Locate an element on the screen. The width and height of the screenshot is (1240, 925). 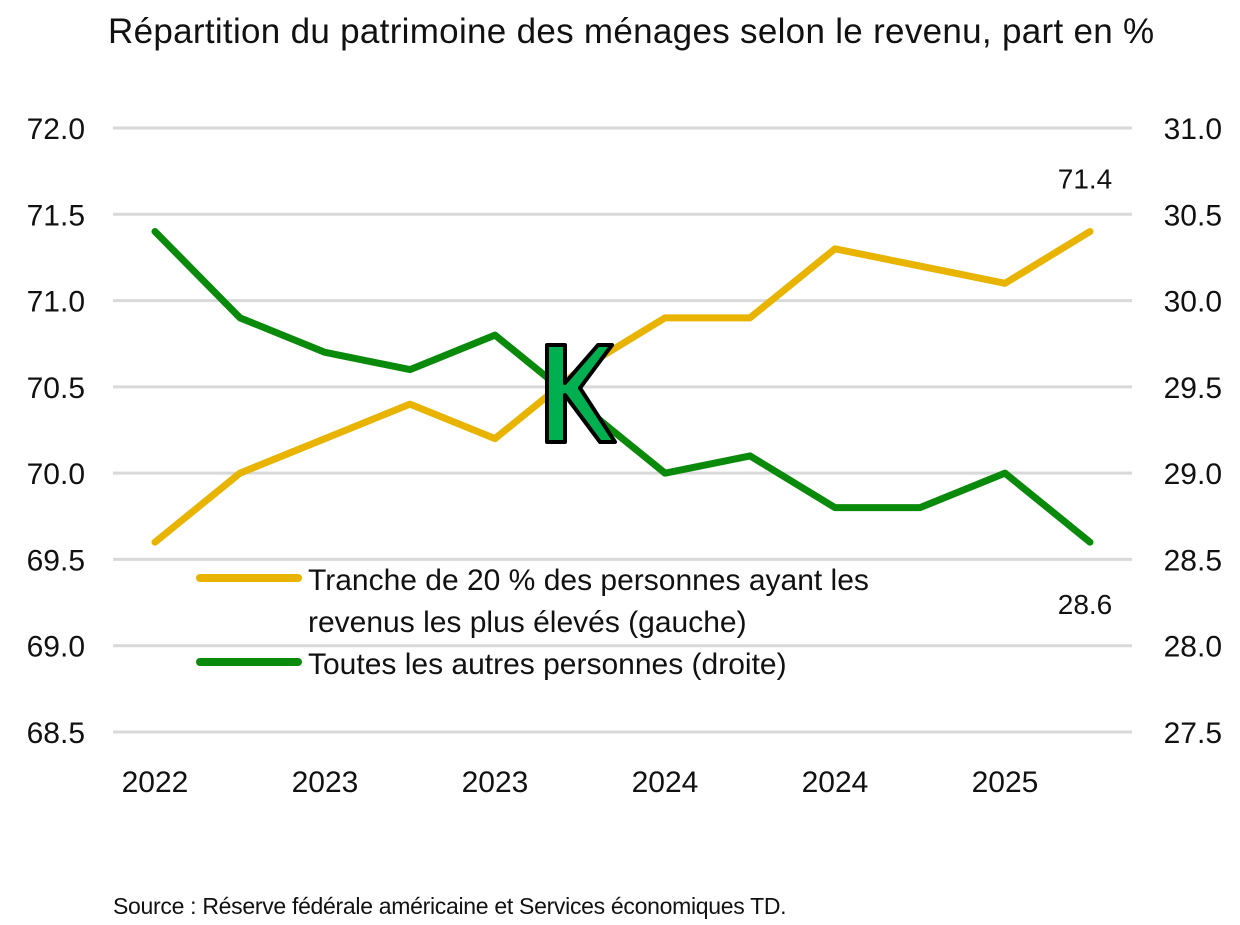
y-right-tick-label: 31.0 is located at coordinates (1193, 129).